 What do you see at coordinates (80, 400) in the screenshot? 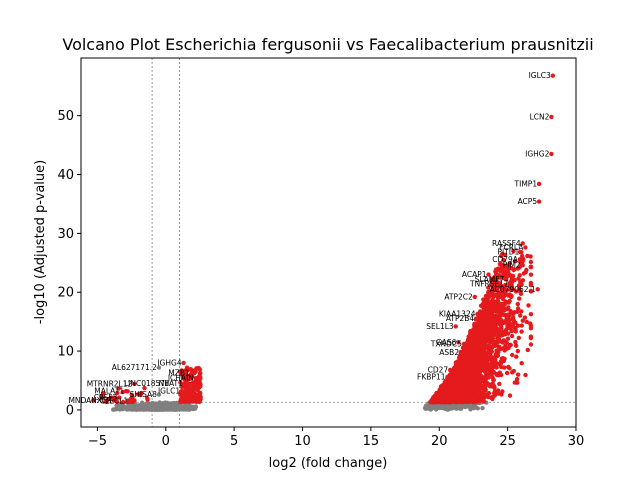
I see `gene-label: MNDA` at bounding box center [80, 400].